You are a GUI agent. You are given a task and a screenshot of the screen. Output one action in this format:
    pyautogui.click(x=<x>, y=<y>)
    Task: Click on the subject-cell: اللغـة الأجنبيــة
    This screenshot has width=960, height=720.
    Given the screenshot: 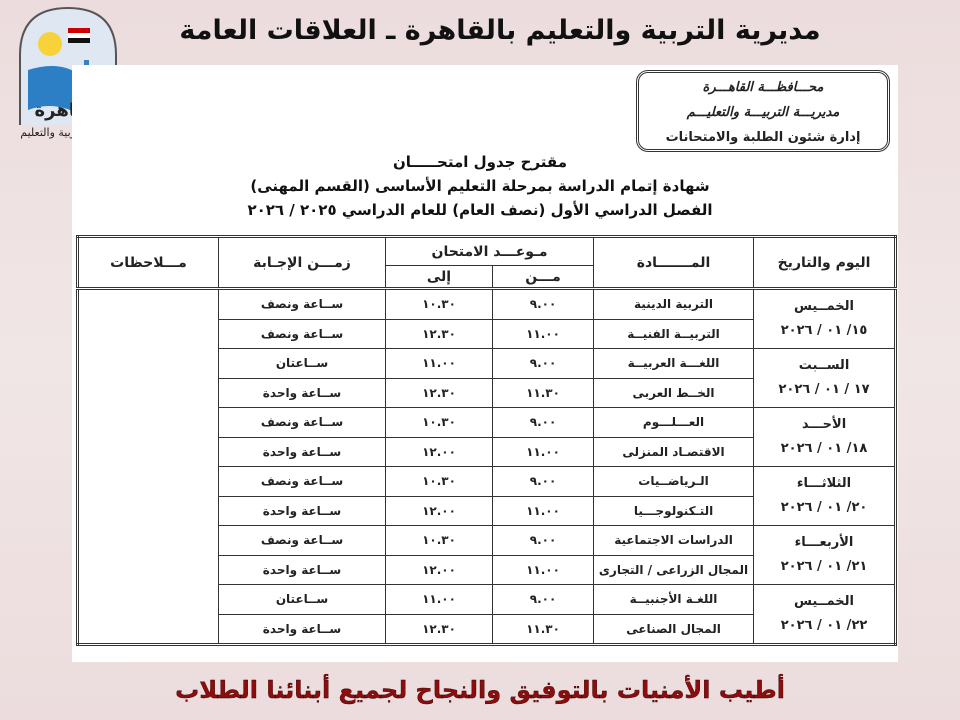 What is the action you would take?
    pyautogui.click(x=674, y=599)
    